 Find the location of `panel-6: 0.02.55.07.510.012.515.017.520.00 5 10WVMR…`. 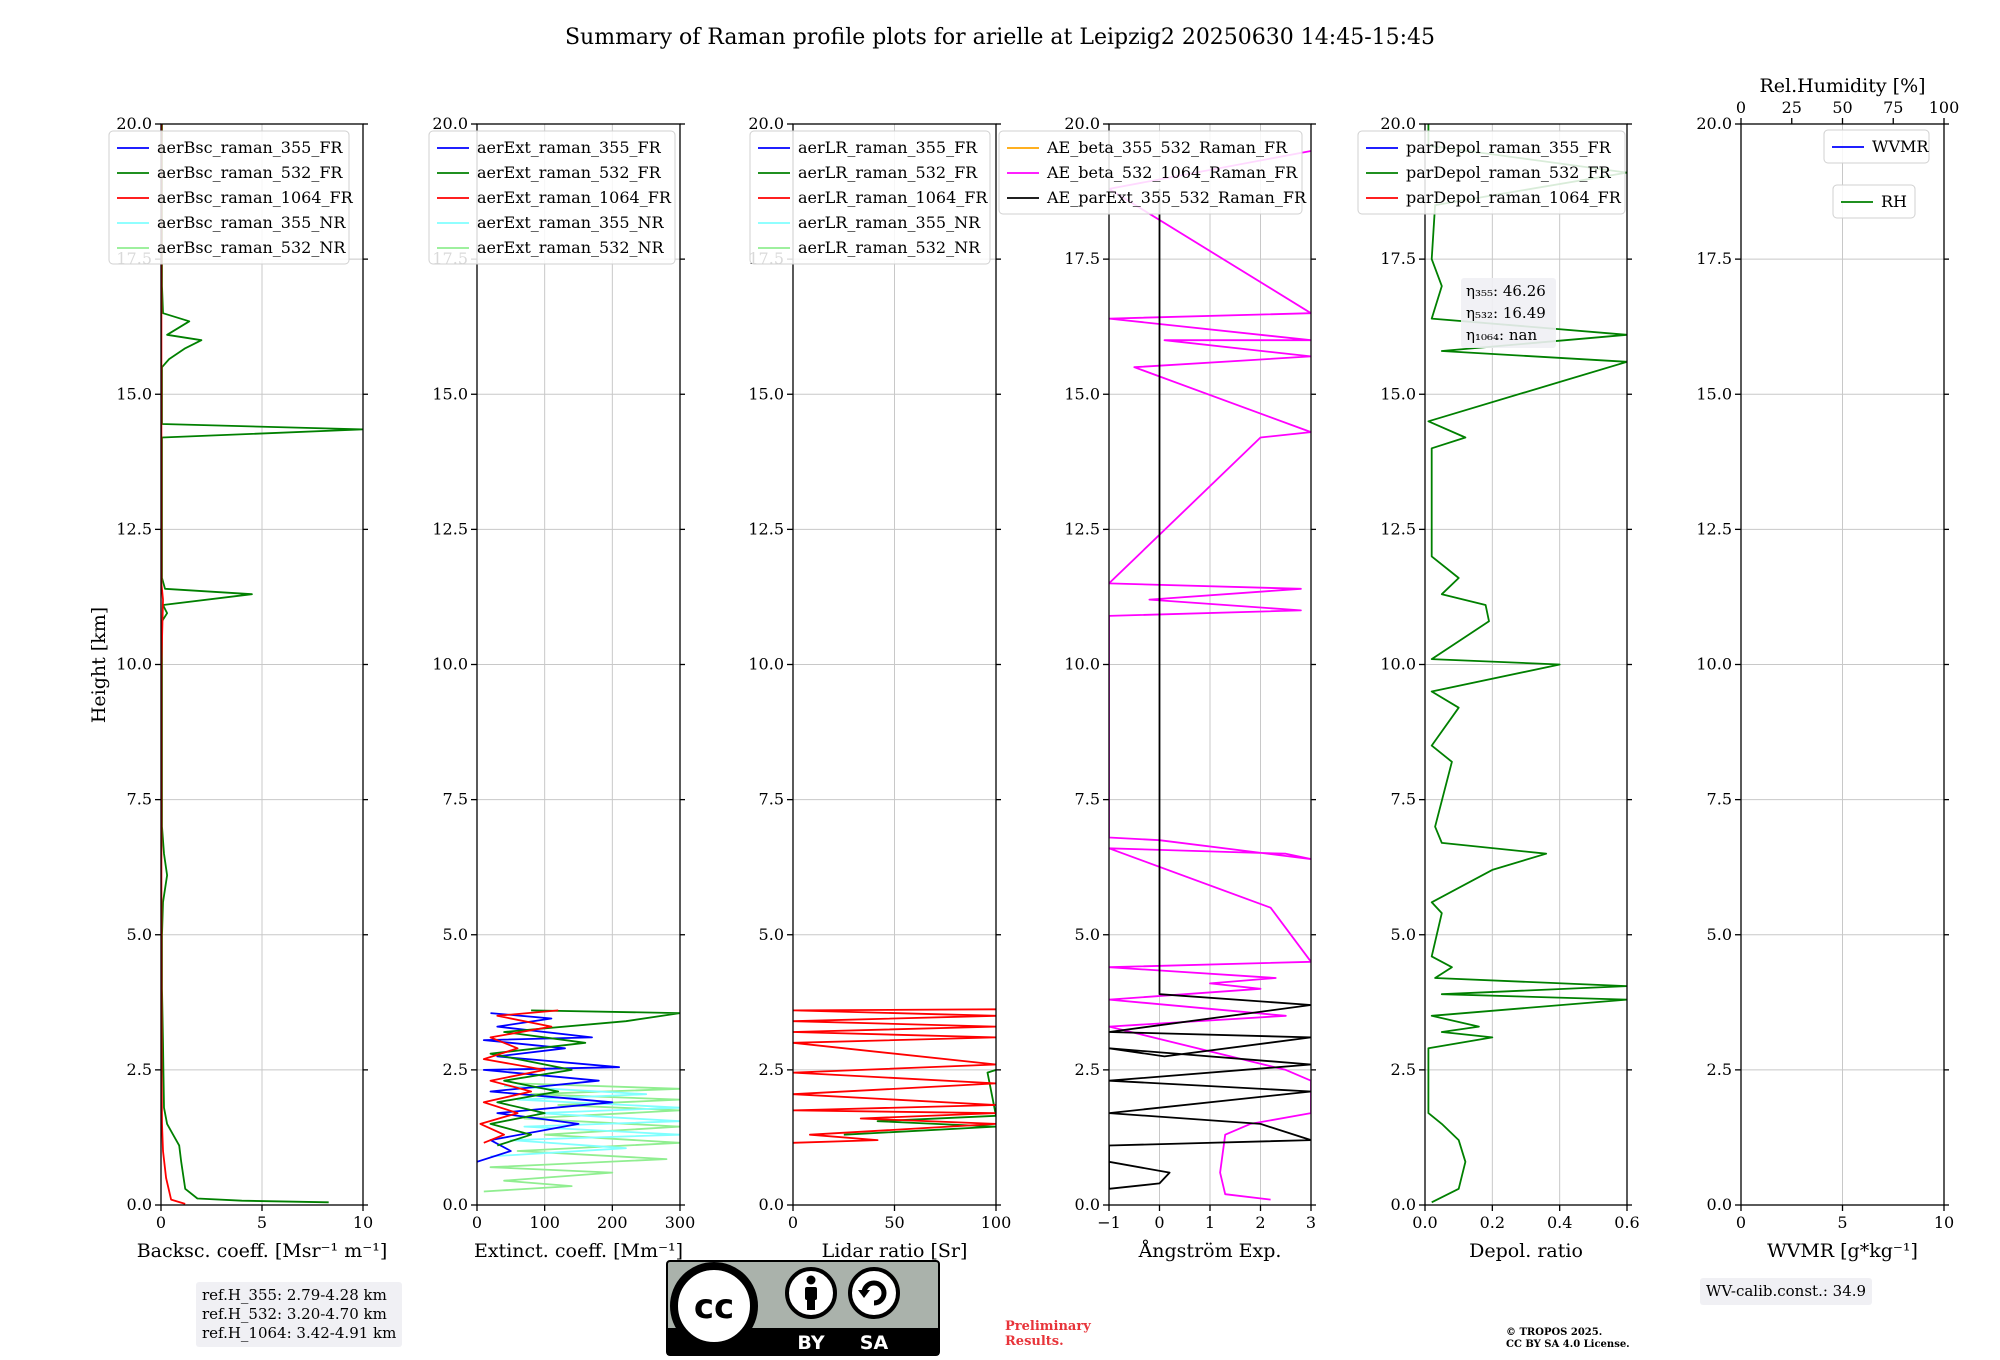

panel-6: 0.02.55.07.510.012.515.017.520.00 5 10WVMR… is located at coordinates (1827, 668).